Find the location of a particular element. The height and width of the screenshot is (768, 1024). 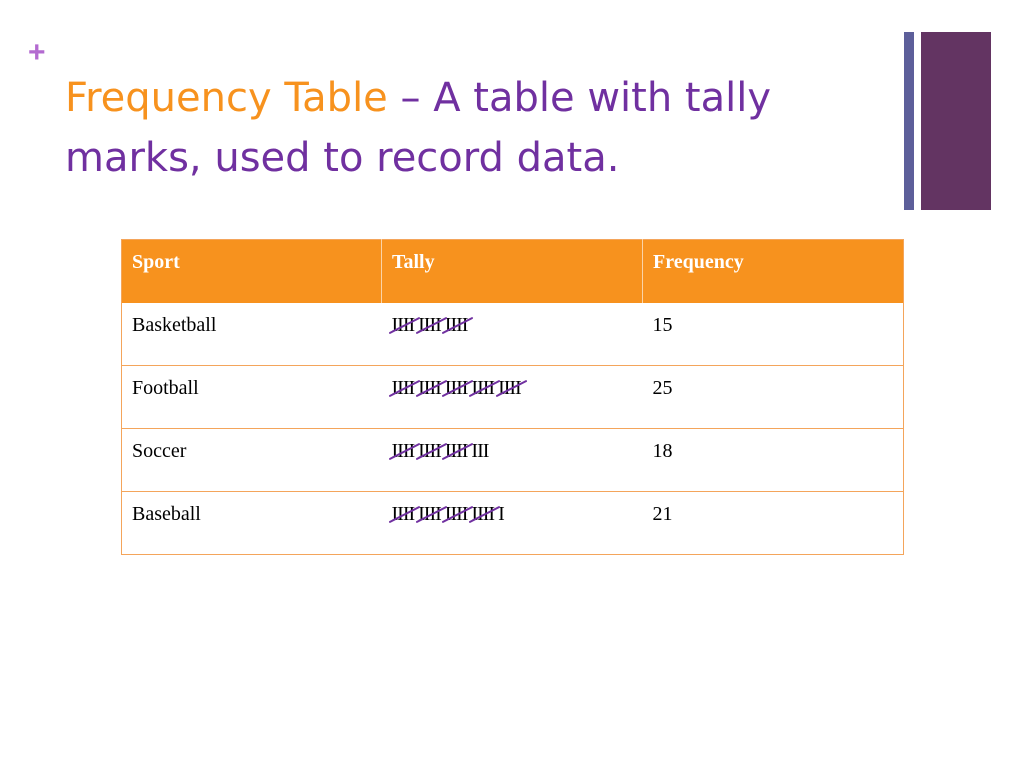

title-term: Frequency Table is located at coordinates (226, 98).